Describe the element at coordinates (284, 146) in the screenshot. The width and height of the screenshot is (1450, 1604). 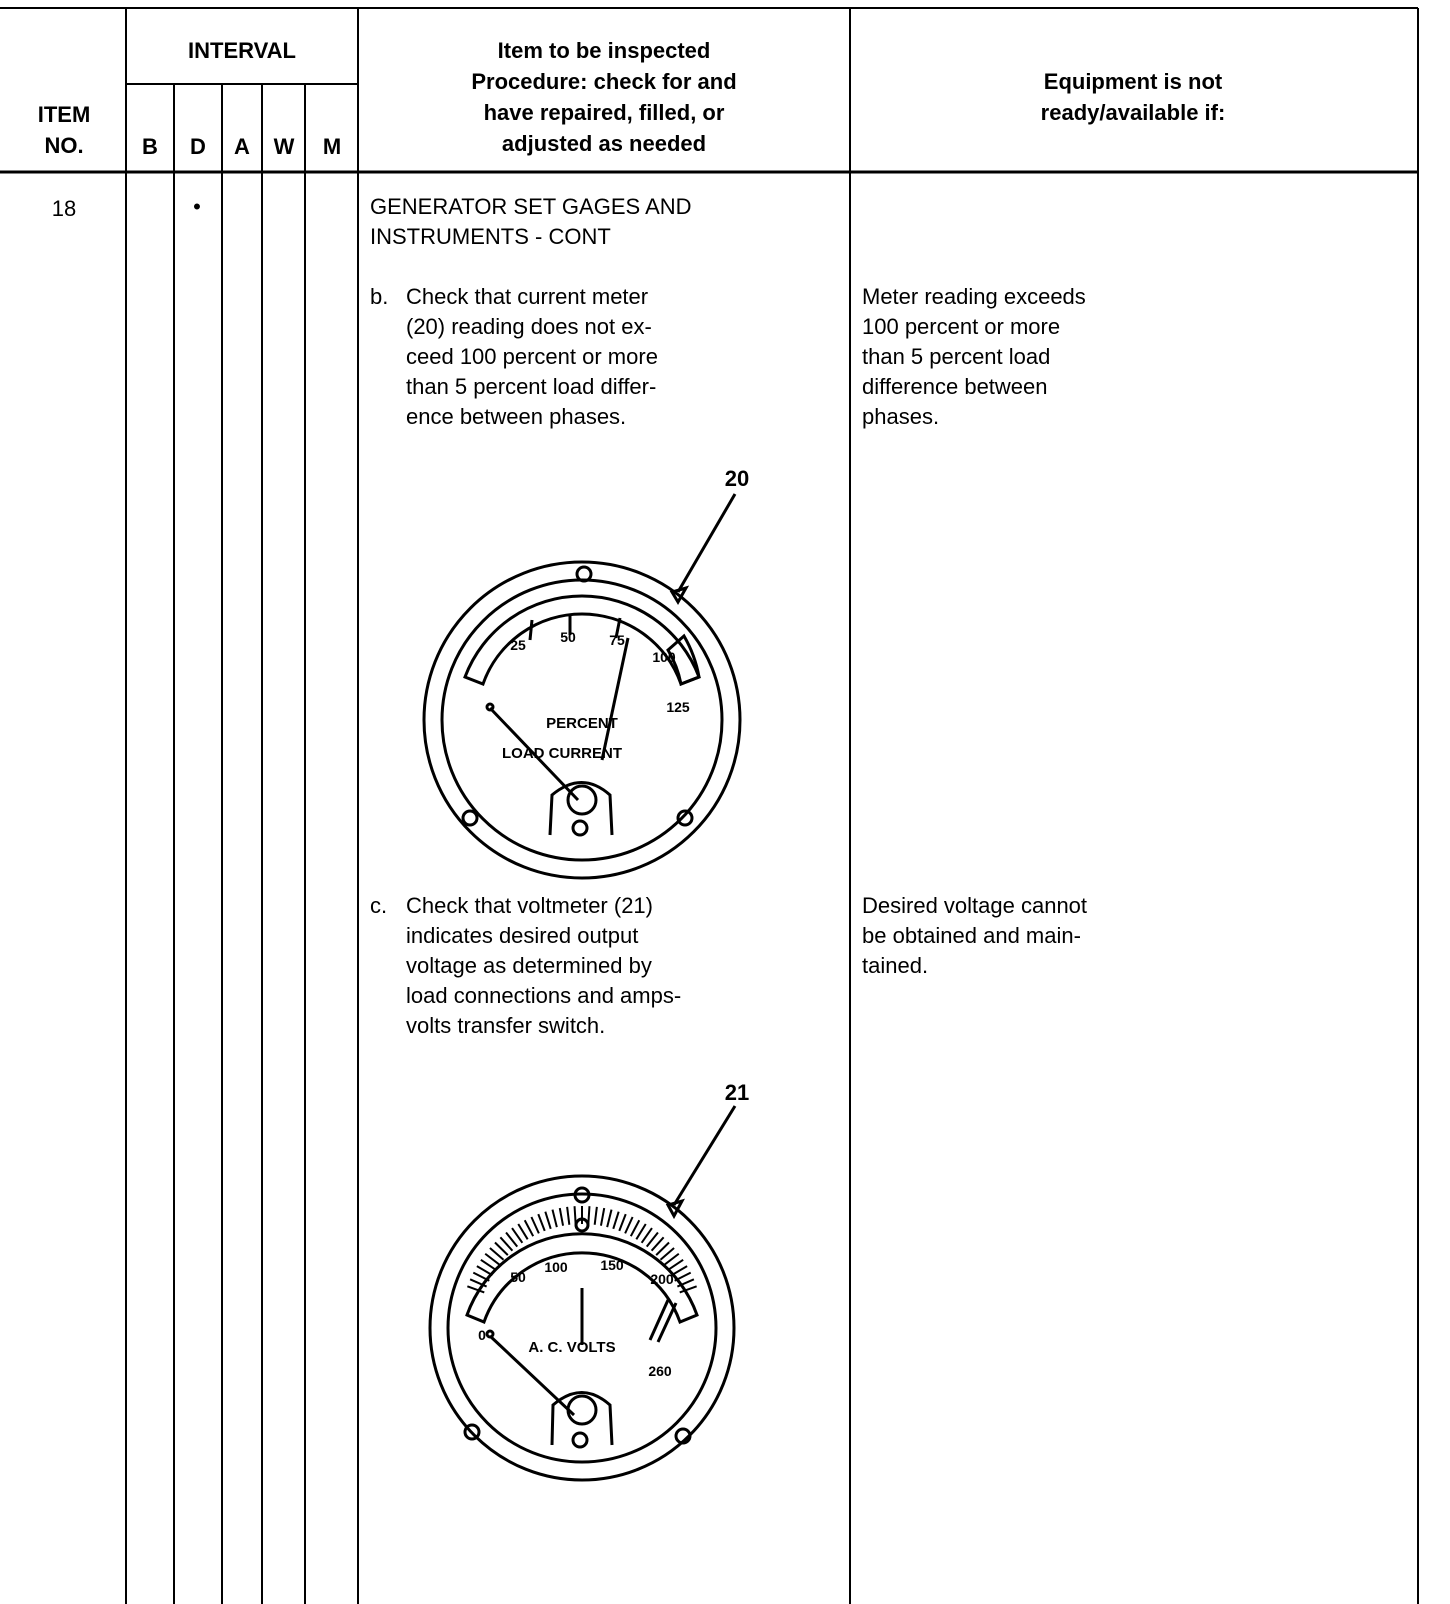
I see `interval-code: W` at that location.